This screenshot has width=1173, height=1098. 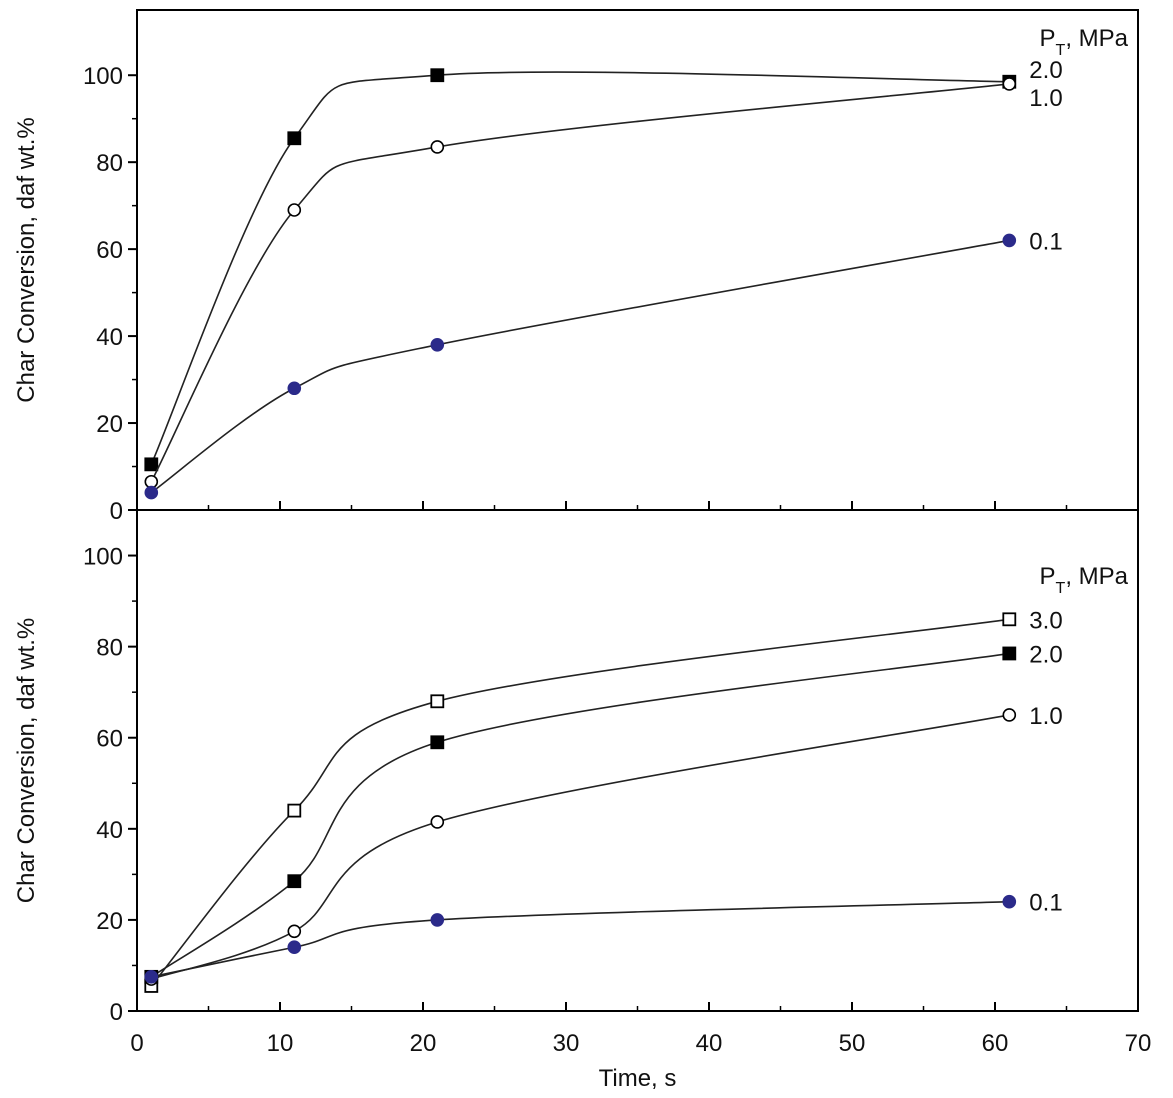 What do you see at coordinates (580, 939) in the screenshot?
I see `series-line` at bounding box center [580, 939].